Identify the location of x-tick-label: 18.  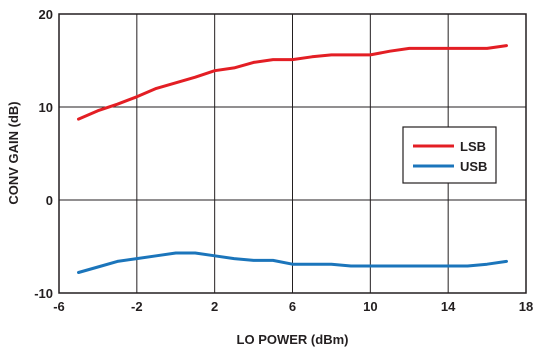
(526, 306).